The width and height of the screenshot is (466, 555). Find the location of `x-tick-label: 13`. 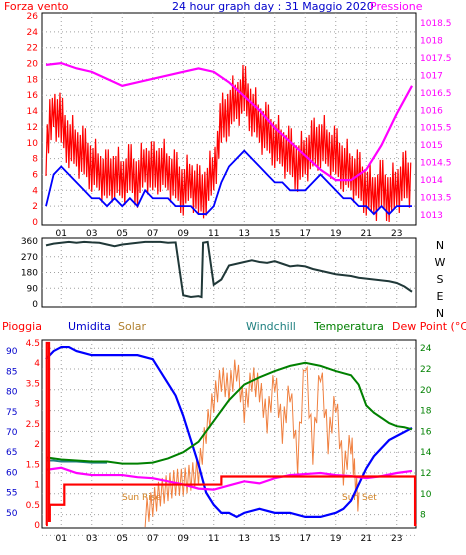

x-tick-label: 13 is located at coordinates (244, 234).